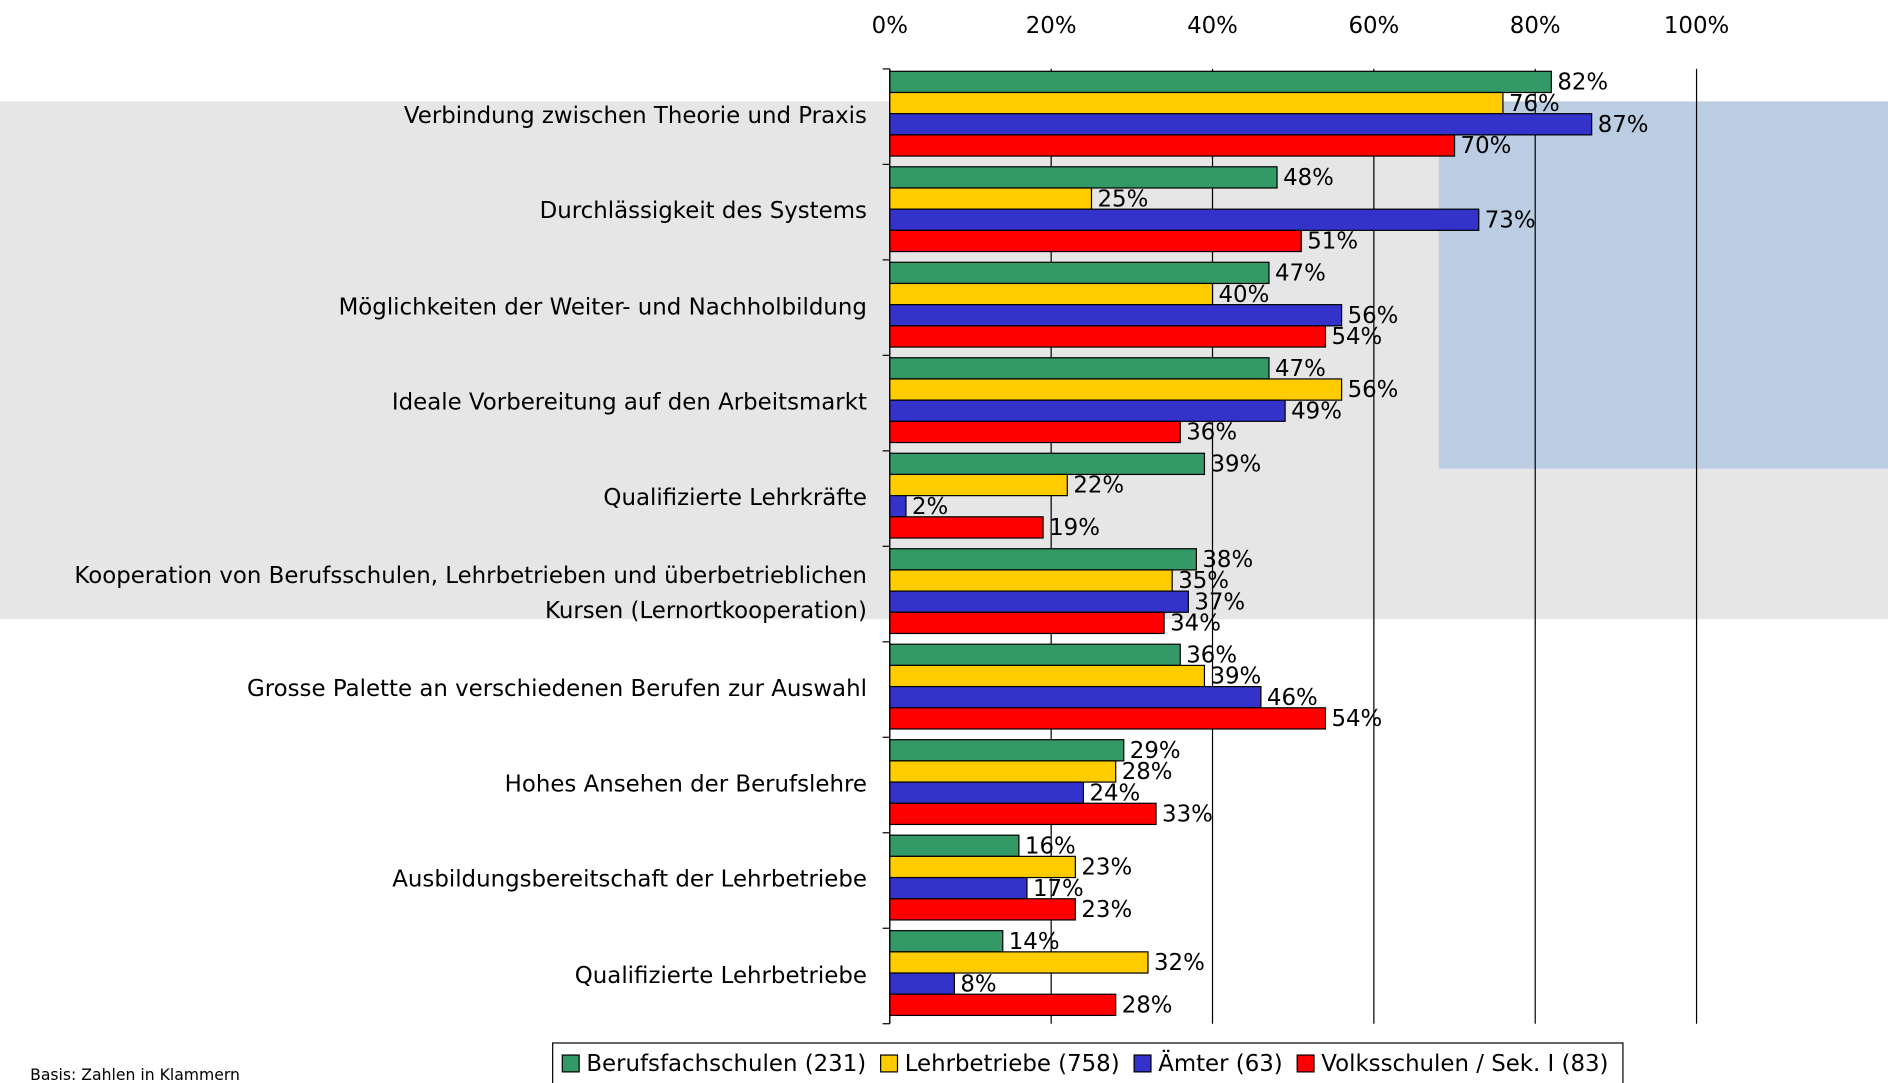  Describe the element at coordinates (1220, 1063) in the screenshot. I see `legend-label: Ämter (63)` at that location.